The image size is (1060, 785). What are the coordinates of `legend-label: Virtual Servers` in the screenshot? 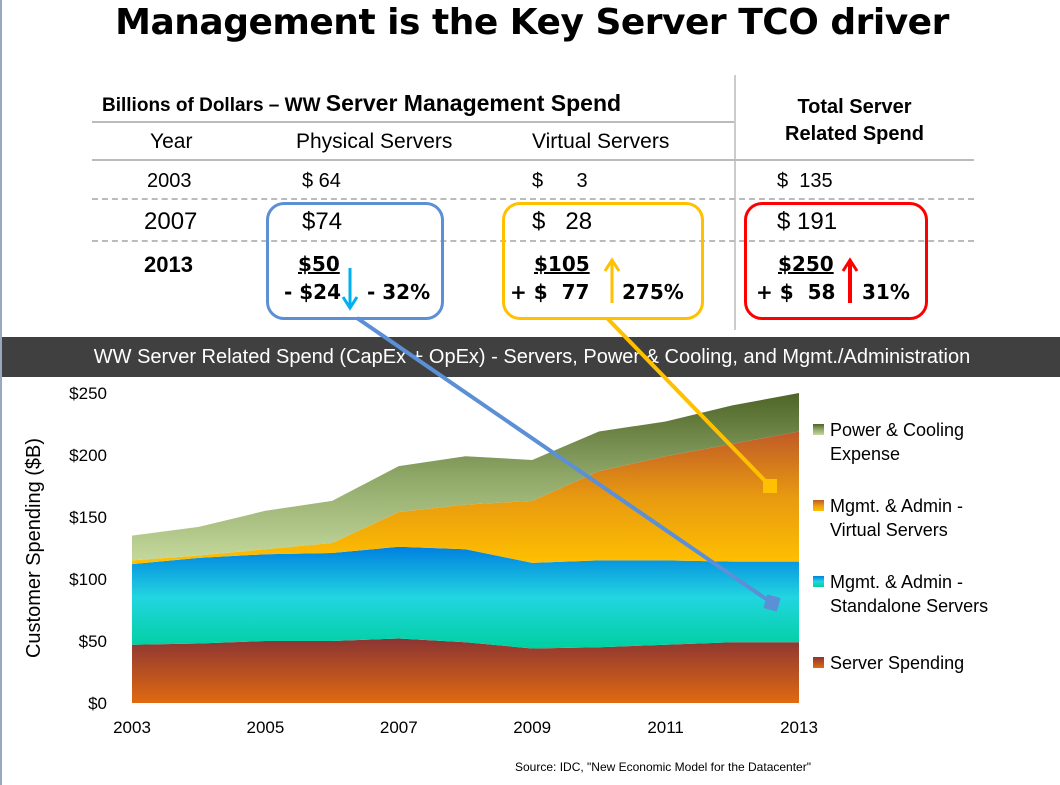 It's located at (889, 530).